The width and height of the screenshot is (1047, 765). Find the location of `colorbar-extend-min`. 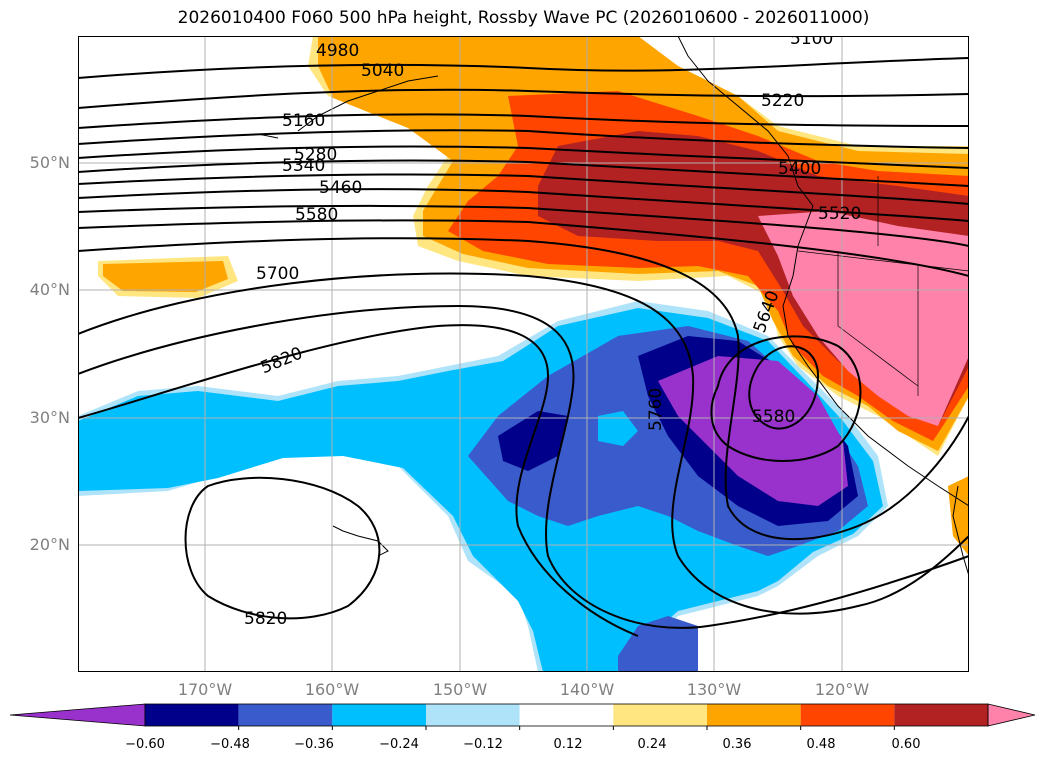

colorbar-extend-min is located at coordinates (78, 715).